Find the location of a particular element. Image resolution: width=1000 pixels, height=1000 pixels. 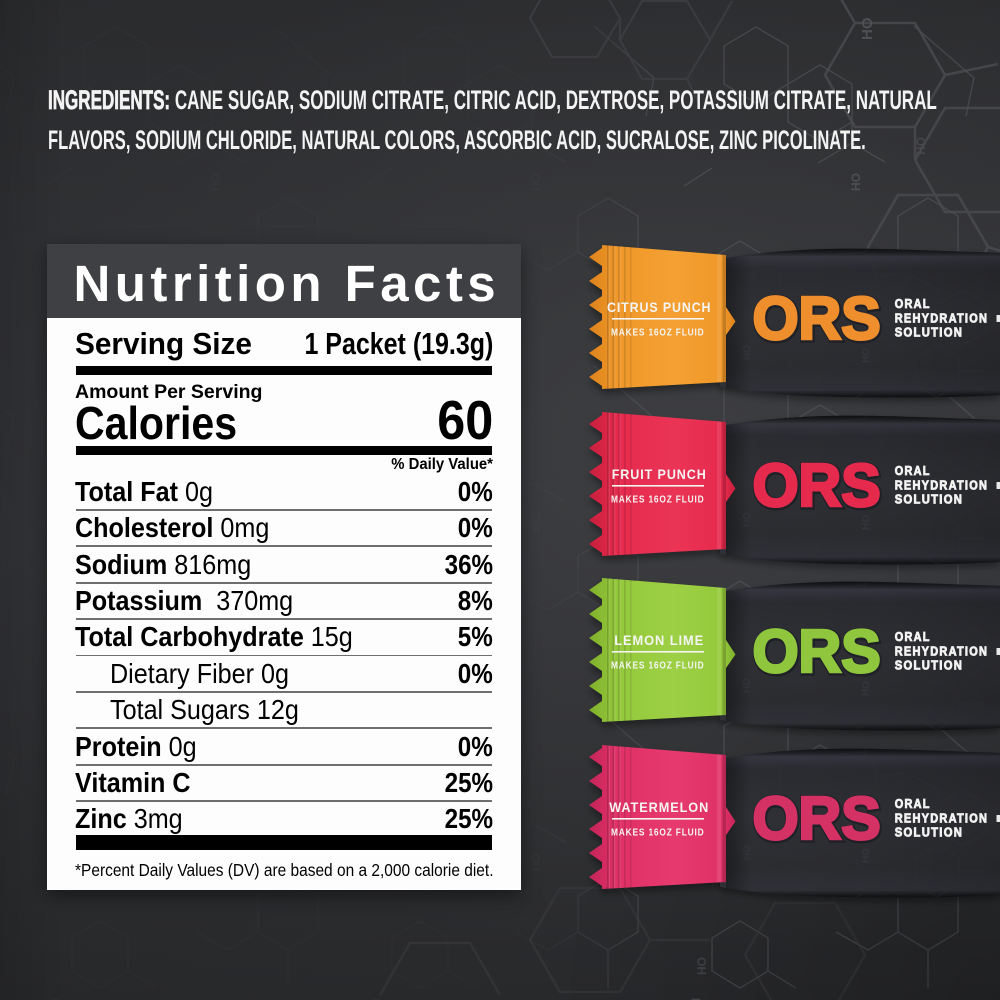

svg-text: CITRUS PUNCH is located at coordinates (659, 307).